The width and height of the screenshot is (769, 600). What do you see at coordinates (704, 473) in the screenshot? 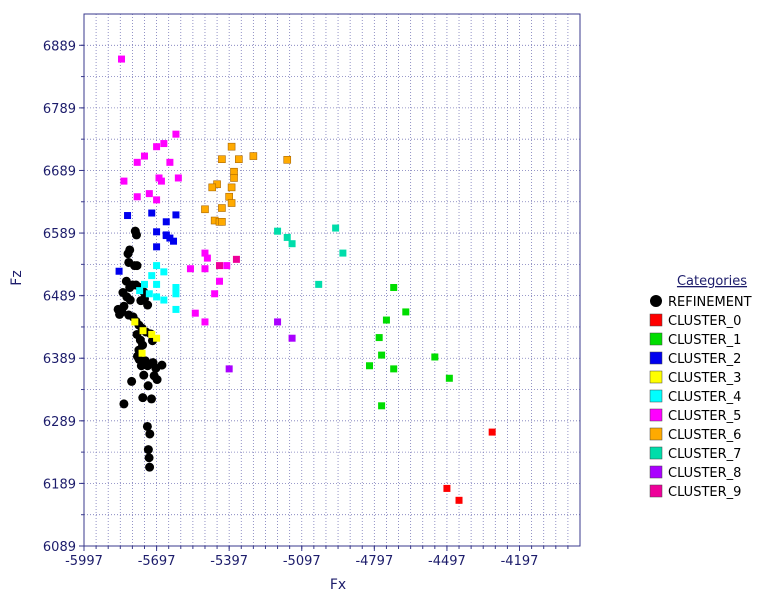
I see `legend-label-cluster-8: CLUSTER_8` at bounding box center [704, 473].